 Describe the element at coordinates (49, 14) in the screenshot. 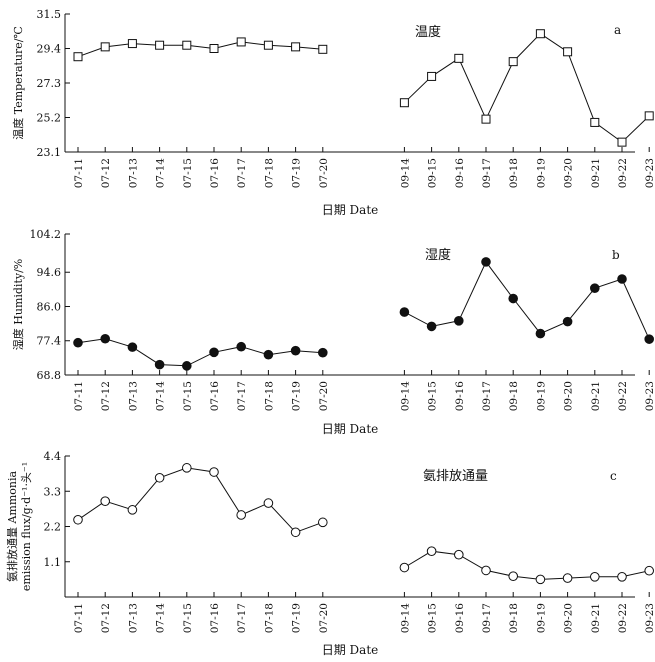

I see `y-tick-label: 31.5` at that location.